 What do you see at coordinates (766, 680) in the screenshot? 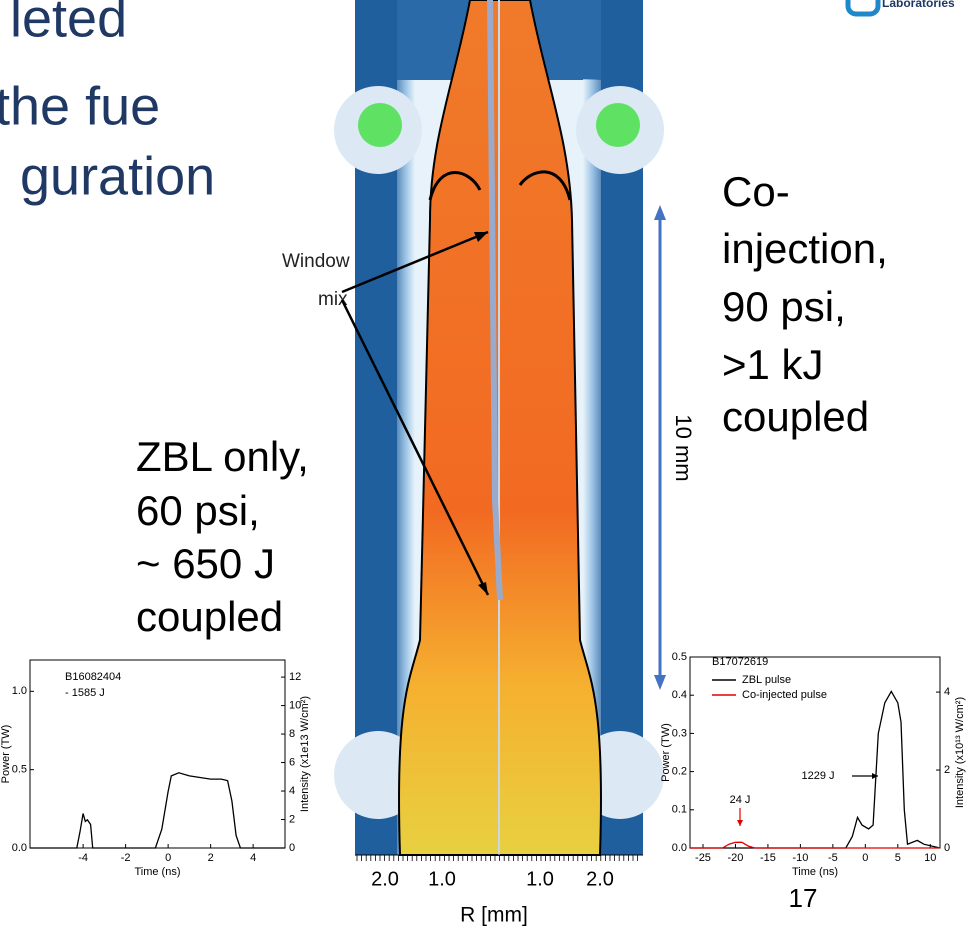
I see `legend-label: ZBL pulse` at bounding box center [766, 680].